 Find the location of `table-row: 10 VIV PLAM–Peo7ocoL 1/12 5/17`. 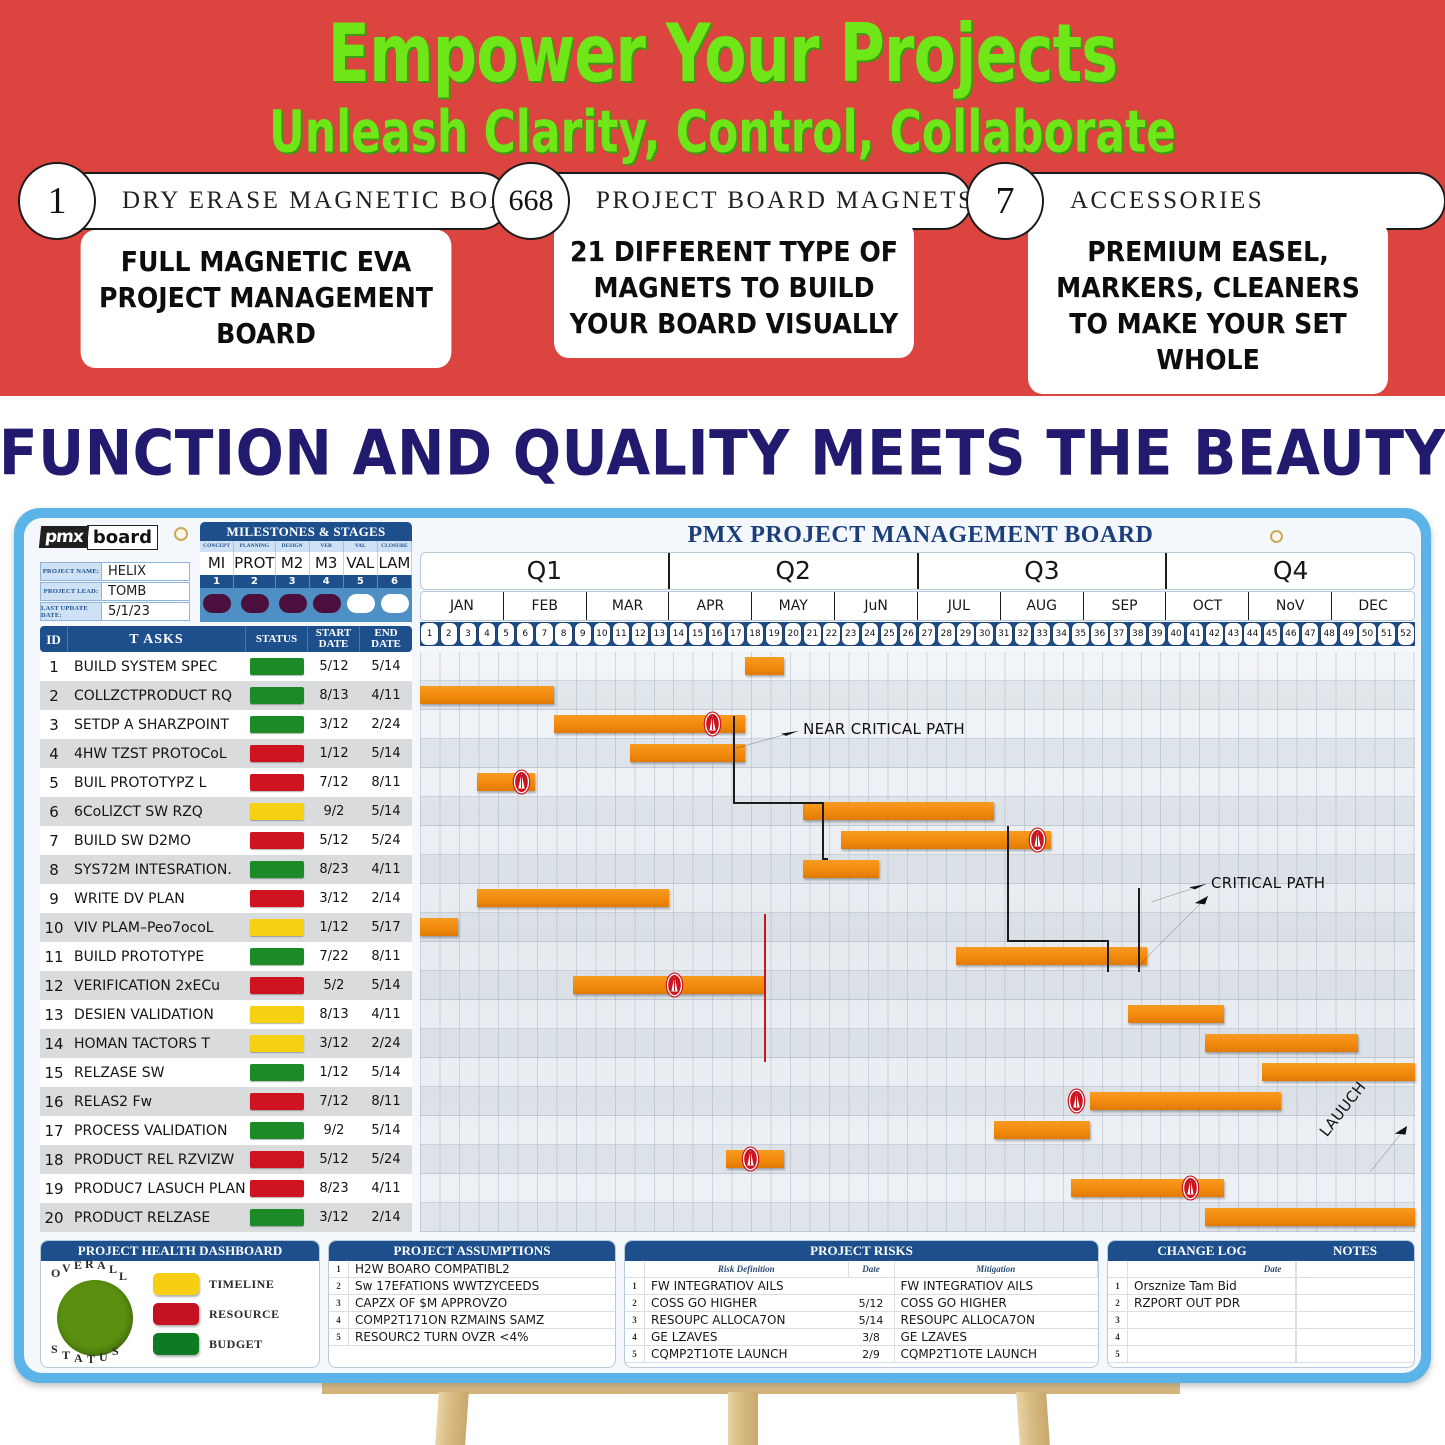

table-row: 10 VIV PLAM–Peo7ocoL 1/12 5/17 is located at coordinates (226, 927).